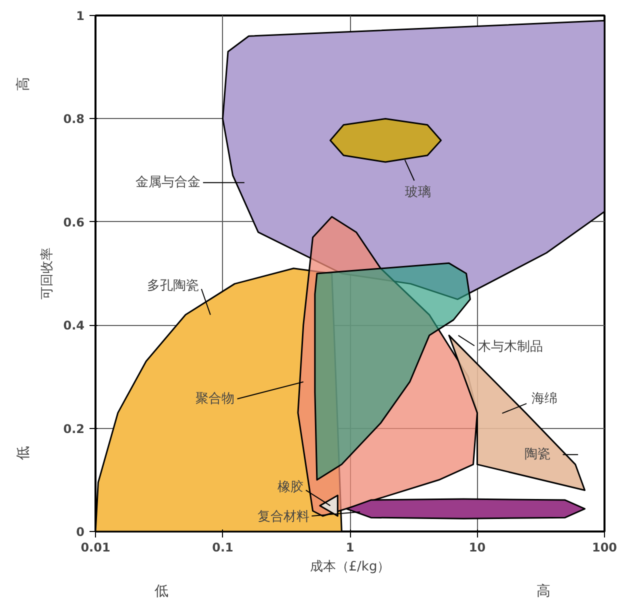  I want to click on y-tick-label: 1, so click(80, 16).